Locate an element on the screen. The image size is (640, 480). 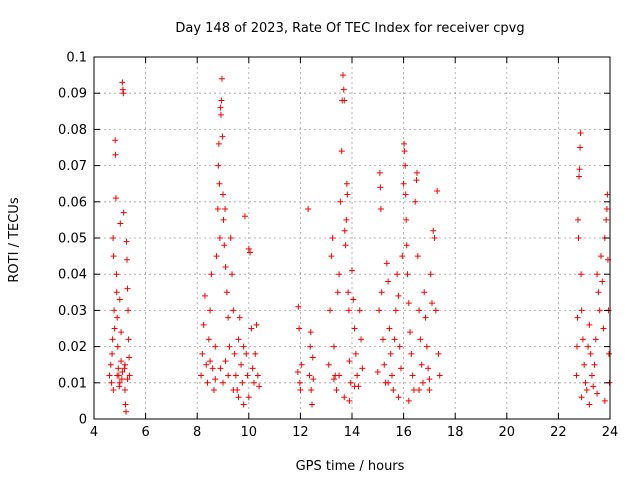
x-tick-label: 12 is located at coordinates (300, 432).